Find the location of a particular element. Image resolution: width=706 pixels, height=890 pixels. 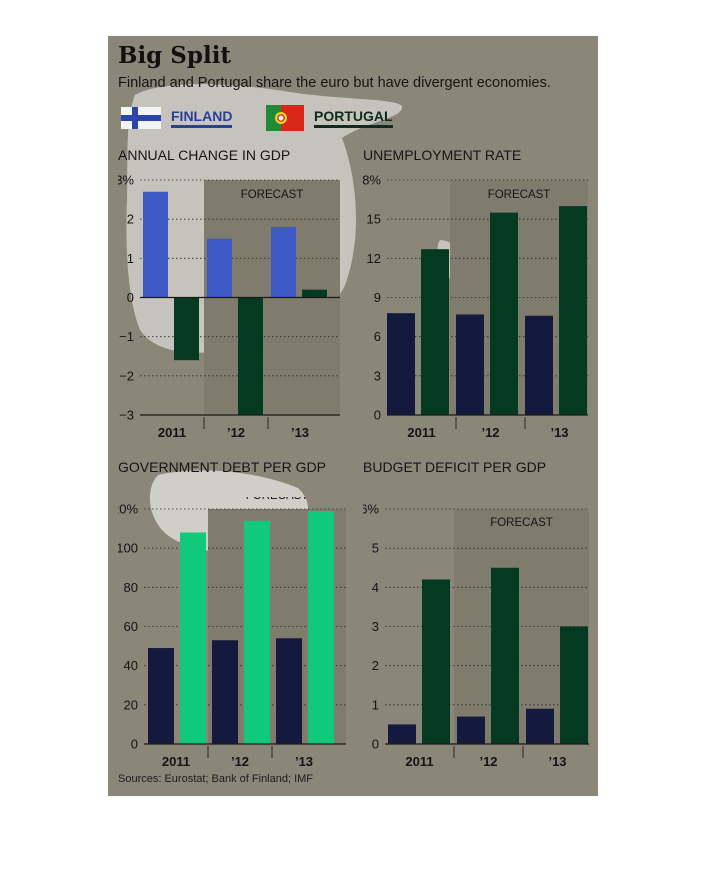

y-tick-label: 100 is located at coordinates (128, 548).